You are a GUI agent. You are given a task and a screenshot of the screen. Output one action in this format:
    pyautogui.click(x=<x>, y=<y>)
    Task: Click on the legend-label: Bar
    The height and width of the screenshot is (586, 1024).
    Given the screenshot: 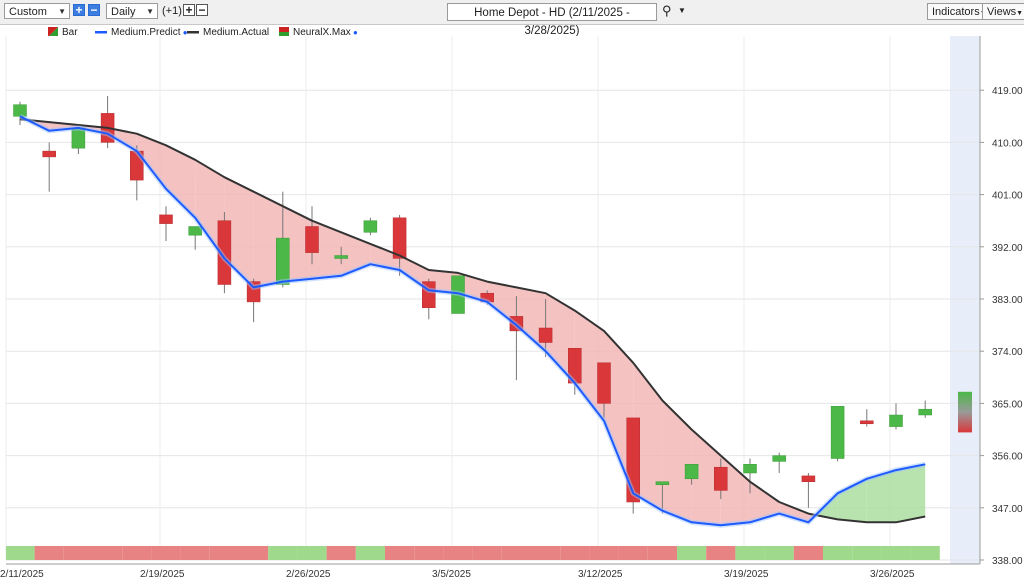 What is the action you would take?
    pyautogui.click(x=70, y=32)
    